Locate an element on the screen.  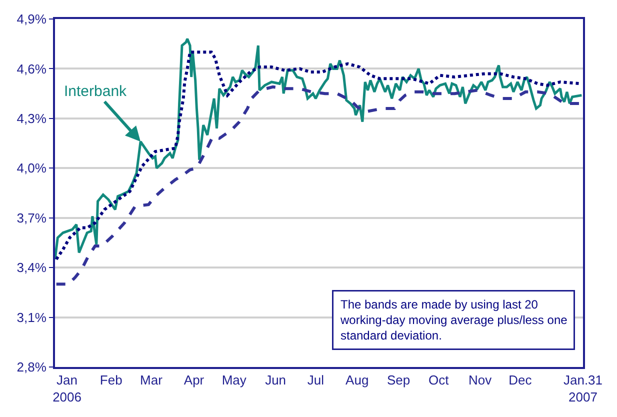
x-tick-label: Jul is located at coordinates (315, 380).